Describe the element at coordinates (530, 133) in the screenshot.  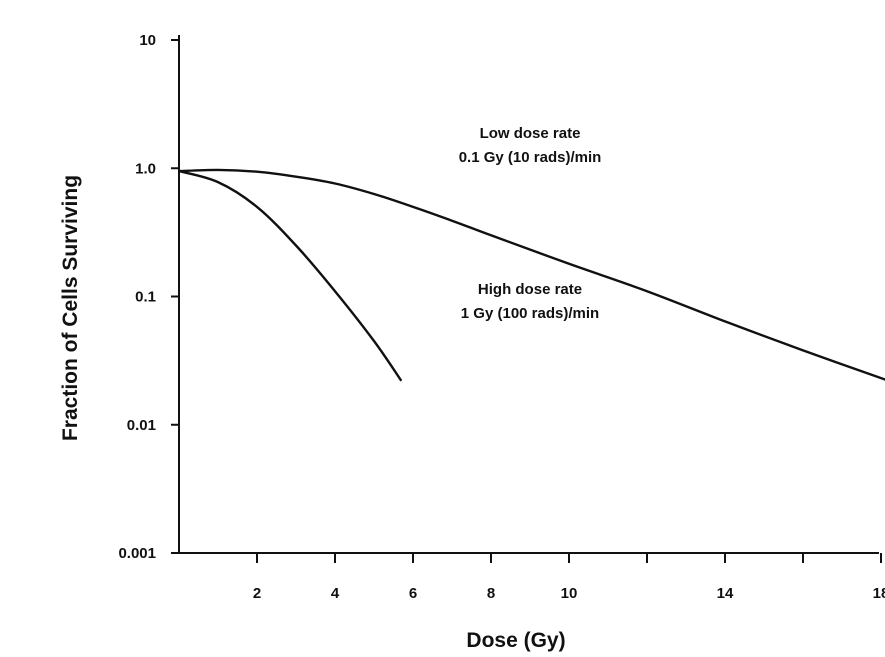
I see `annotation-low-dose-rate-line-1: Low dose rate` at that location.